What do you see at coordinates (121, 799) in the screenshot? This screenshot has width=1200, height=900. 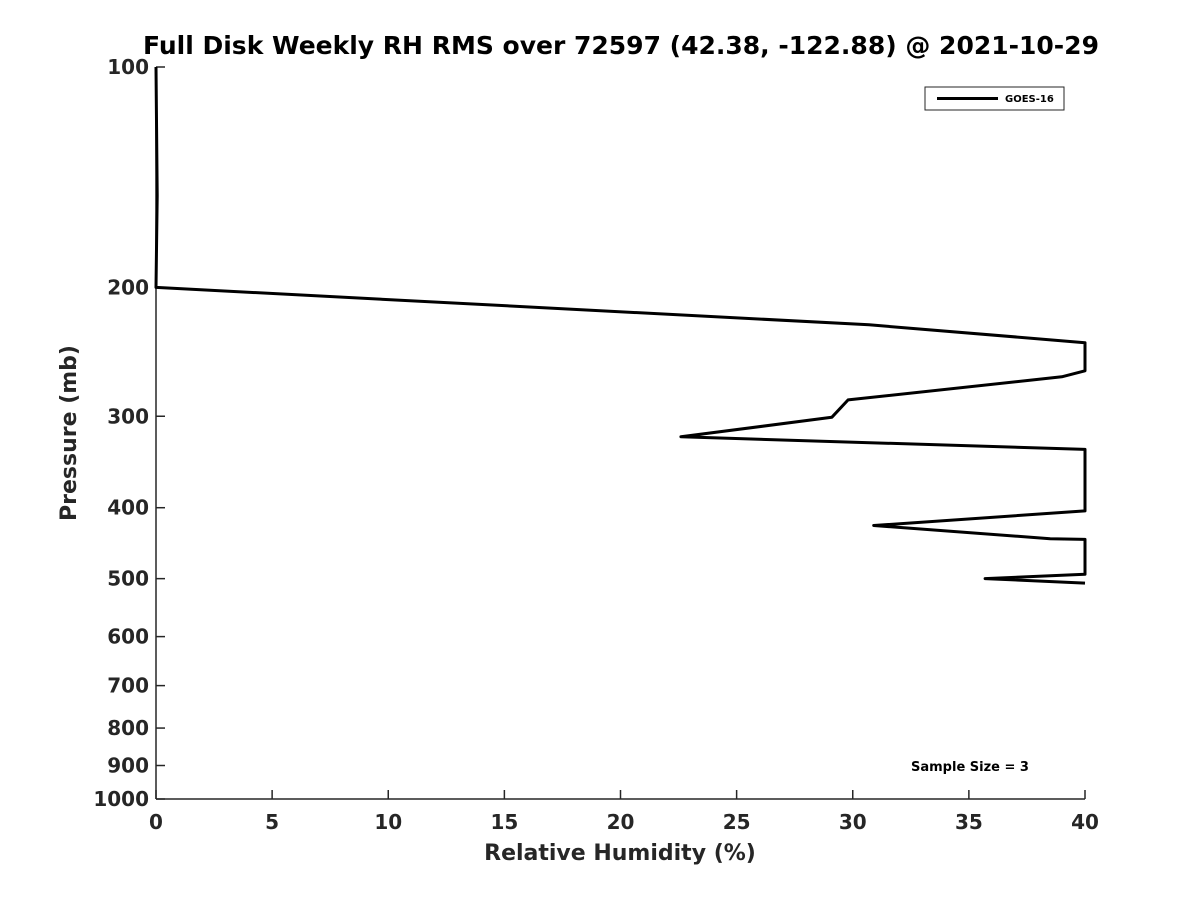 I see `y-tick-label: 1000` at bounding box center [121, 799].